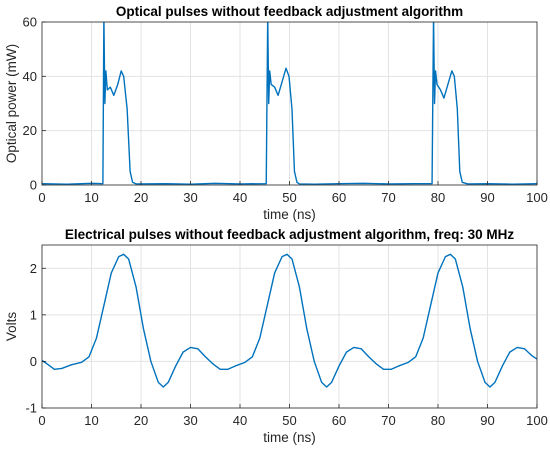 This screenshot has height=459, width=550. I want to click on y-tick-label: 2, so click(33, 268).